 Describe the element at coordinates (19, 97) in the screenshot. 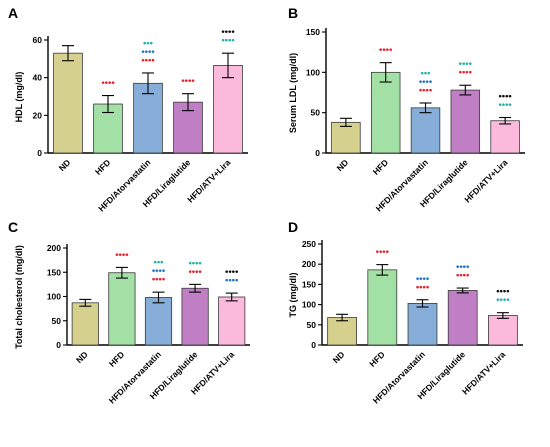

I see `y-axis-title: HDL (mg/dl)` at that location.